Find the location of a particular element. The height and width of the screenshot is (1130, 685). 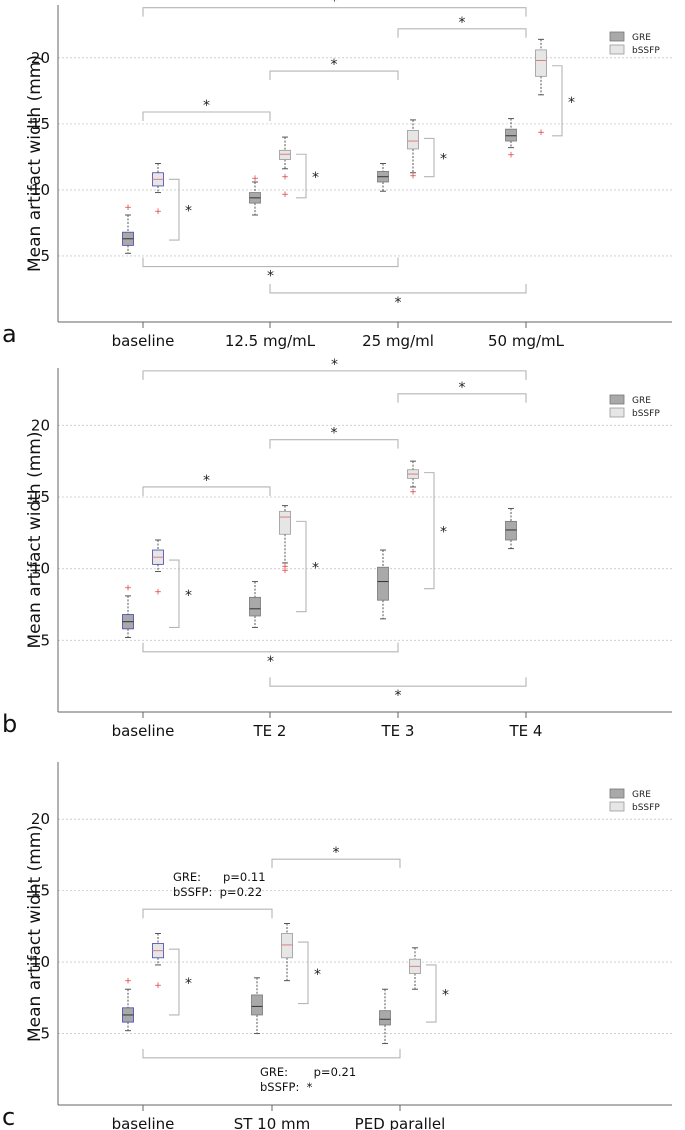

y-axis-label: Mean artifact width (mm) is located at coordinates (35, 163).